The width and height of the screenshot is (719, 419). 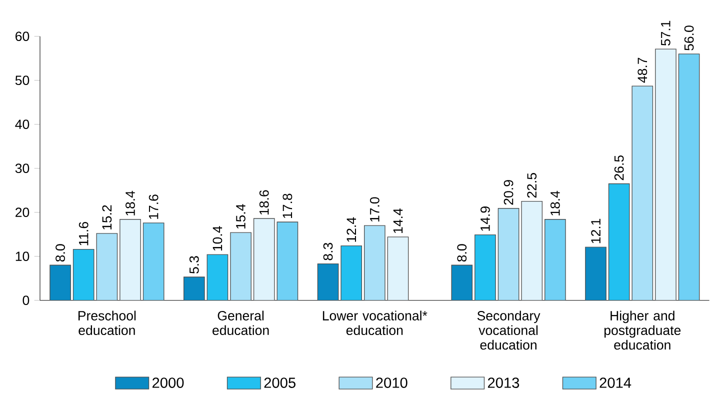 I want to click on data-label: 17.6, so click(x=153, y=206).